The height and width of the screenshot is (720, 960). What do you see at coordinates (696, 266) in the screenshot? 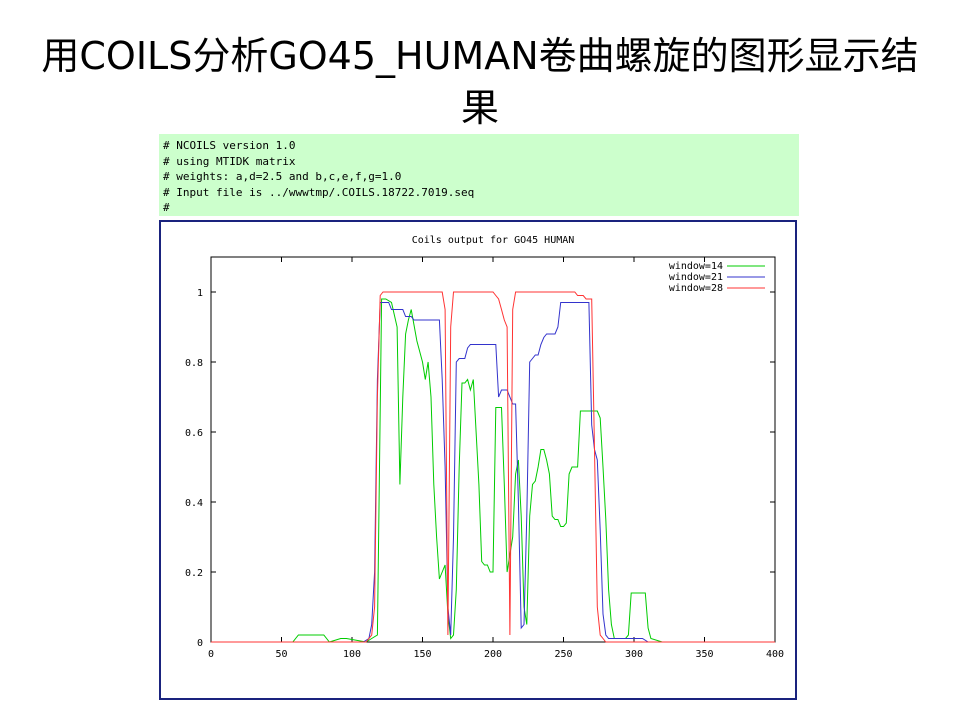
I see `legend-label: window=14` at bounding box center [696, 266].